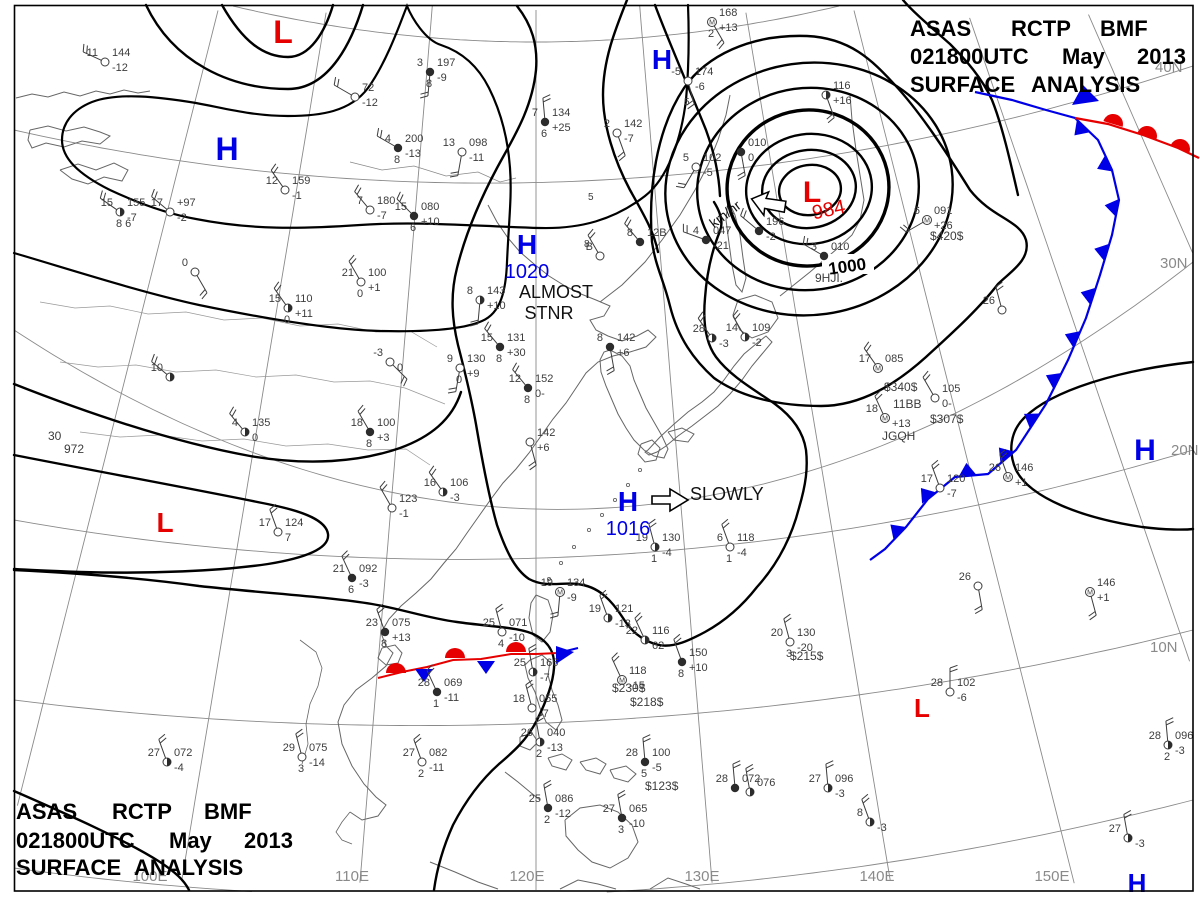 This screenshot has width=1200, height=905. I want to click on svg-text: +6, so click(543, 448).